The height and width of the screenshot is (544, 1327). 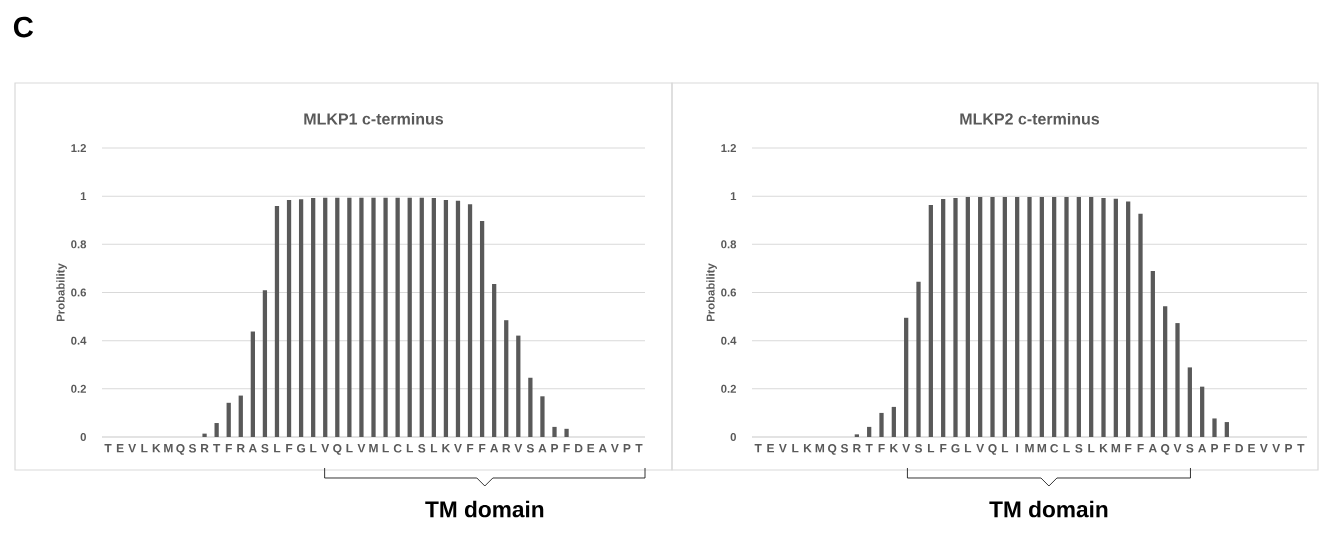 I want to click on x-tick-label: G, so click(x=301, y=448).